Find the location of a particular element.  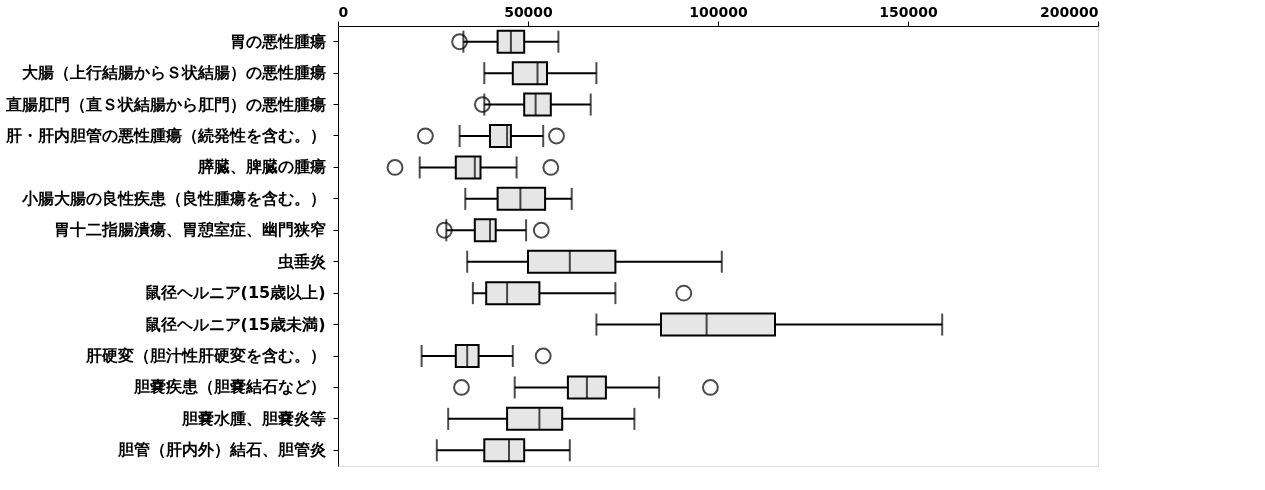

y-tick-label: 胃の悪性腫瘍 is located at coordinates (277, 41).